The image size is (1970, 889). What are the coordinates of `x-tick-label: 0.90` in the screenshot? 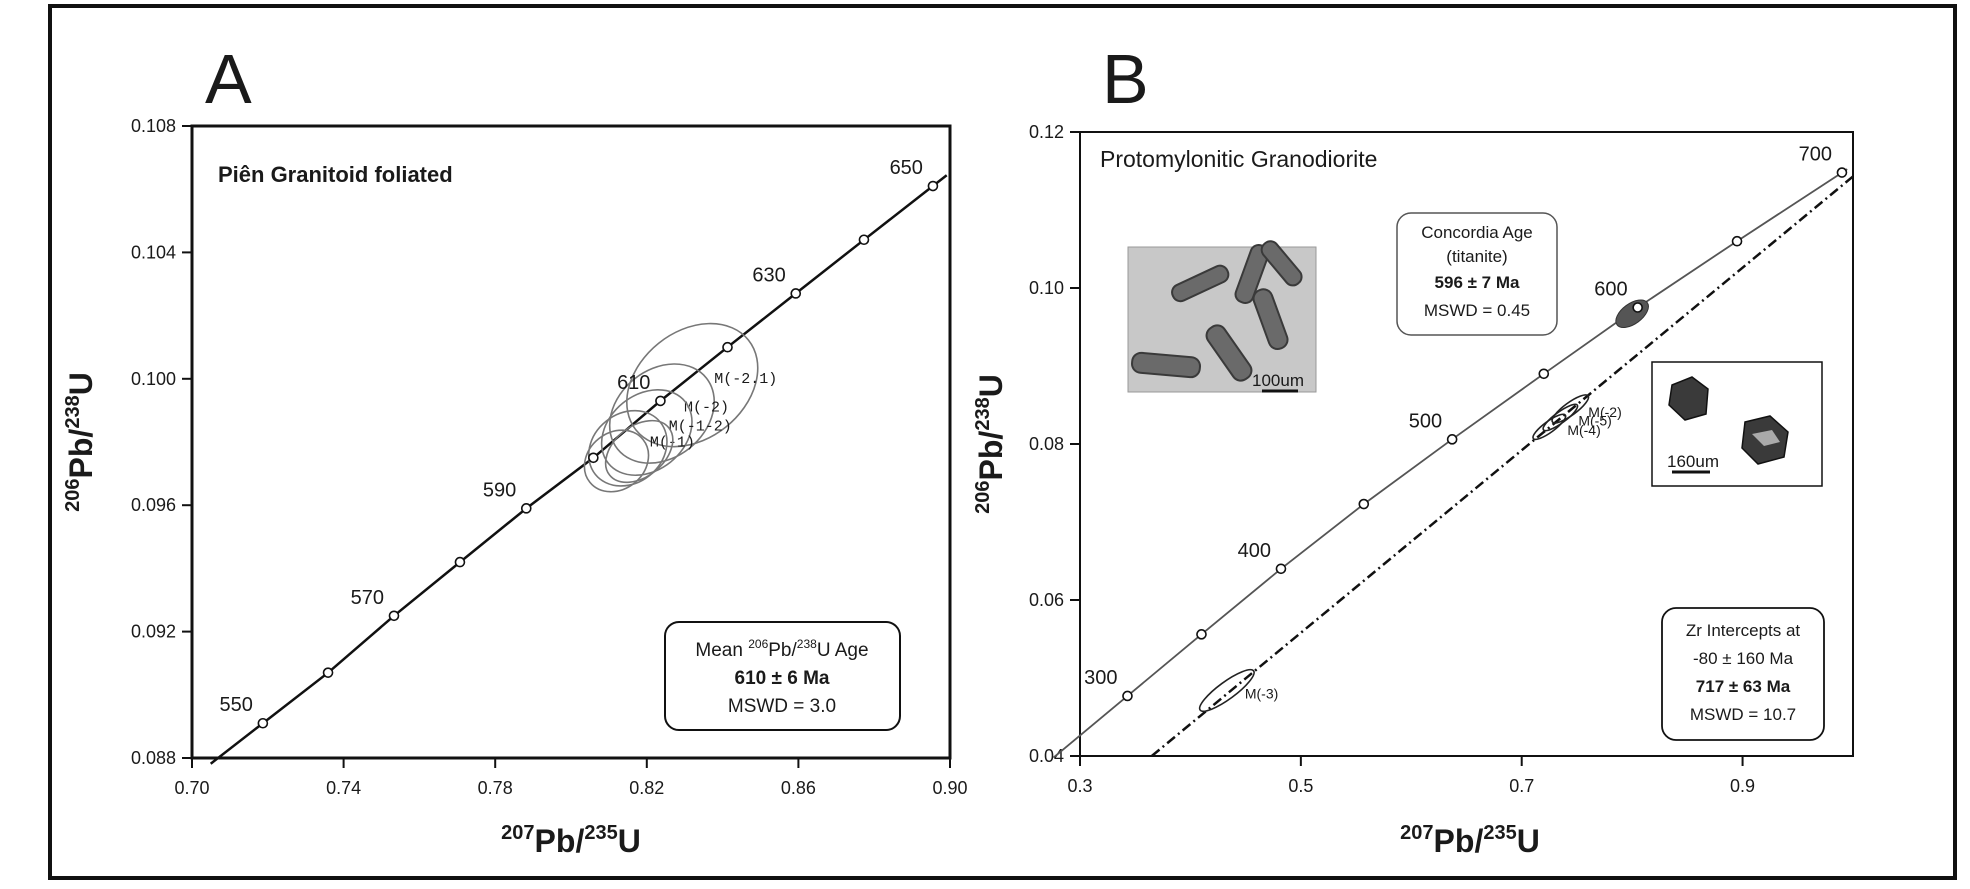 It's located at (949, 788).